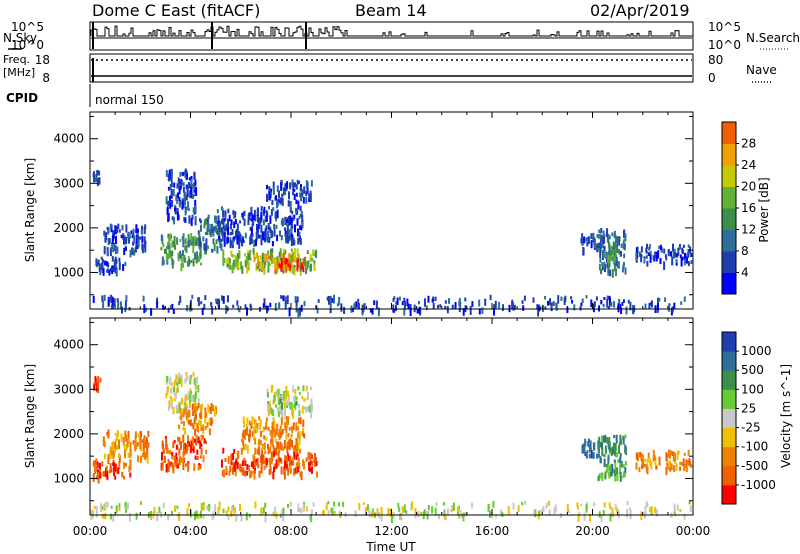 The height and width of the screenshot is (554, 800). Describe the element at coordinates (640, 10) in the screenshot. I see `date-title: 02/Apr/2019` at that location.